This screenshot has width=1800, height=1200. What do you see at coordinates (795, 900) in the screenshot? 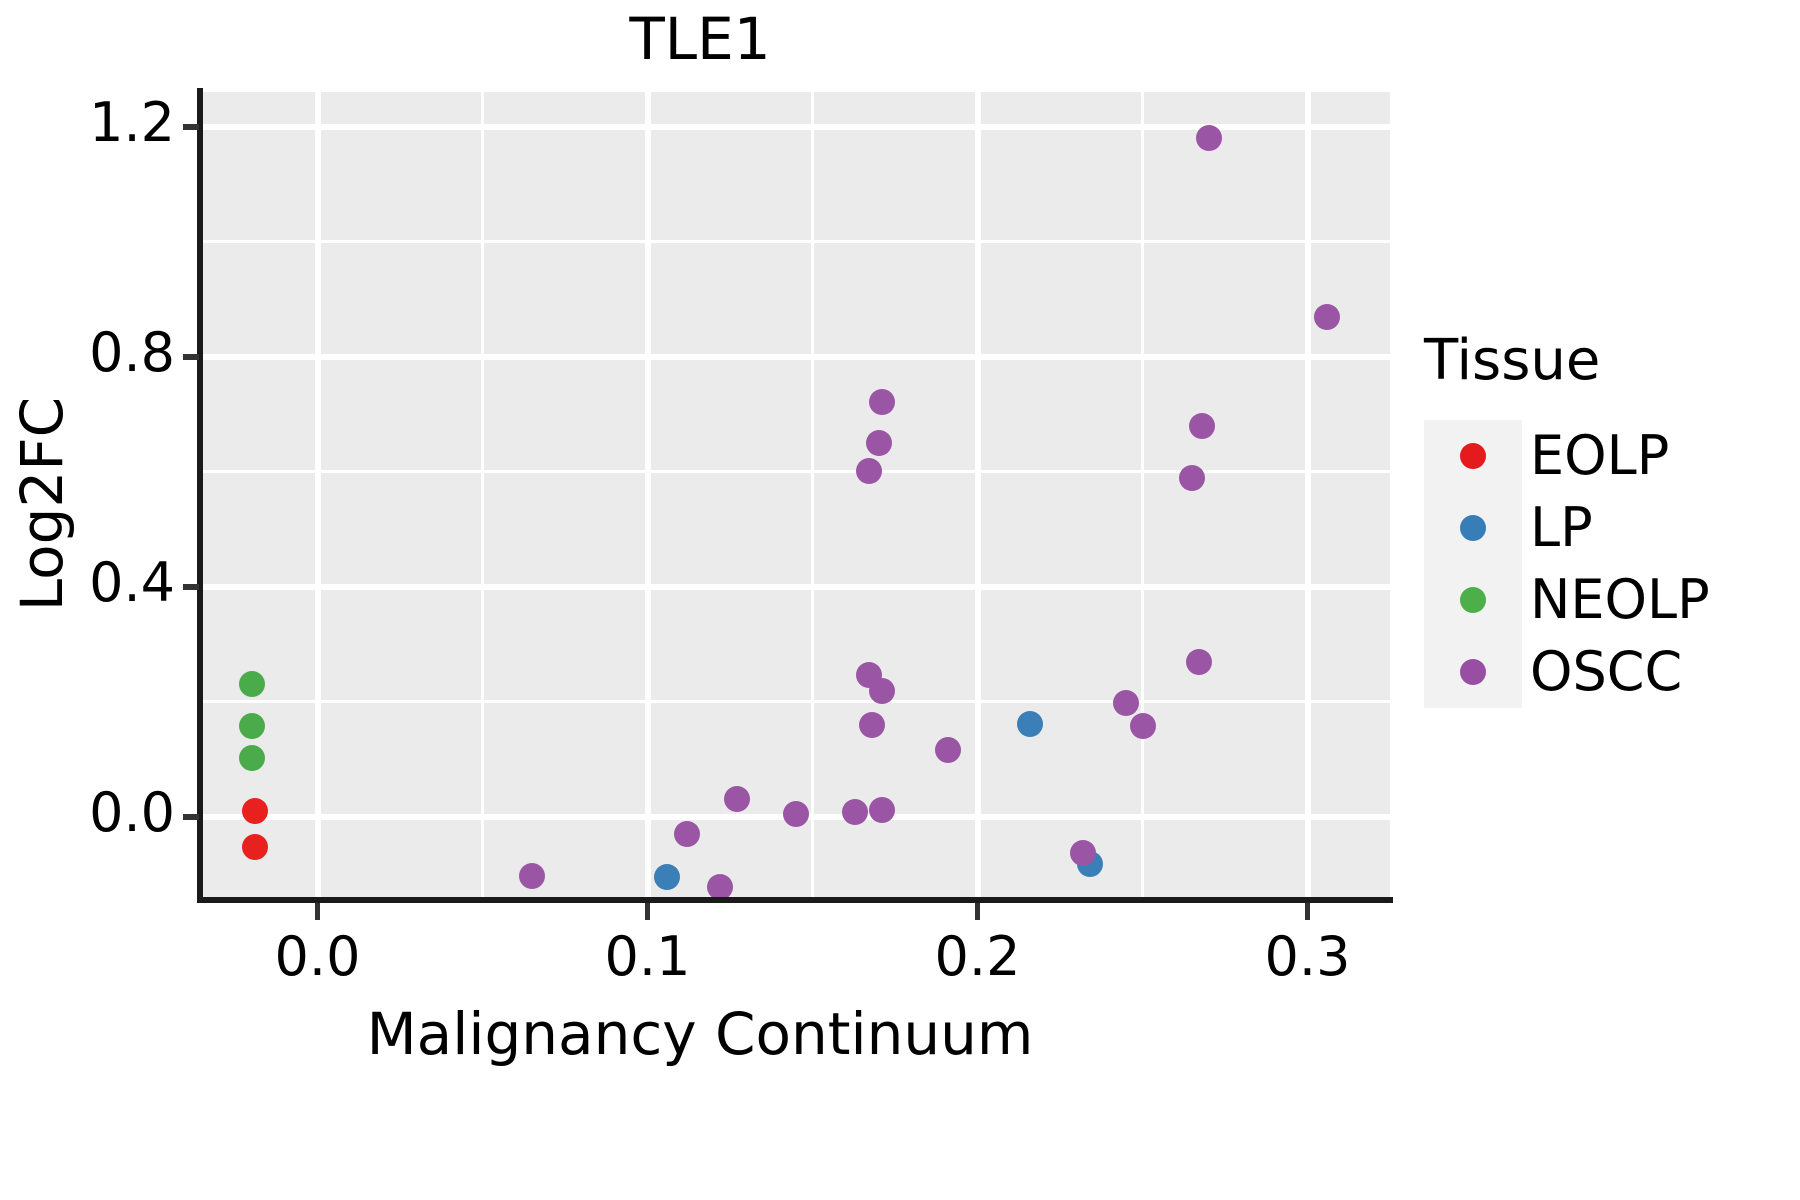
I see `x-axis-line` at bounding box center [795, 900].